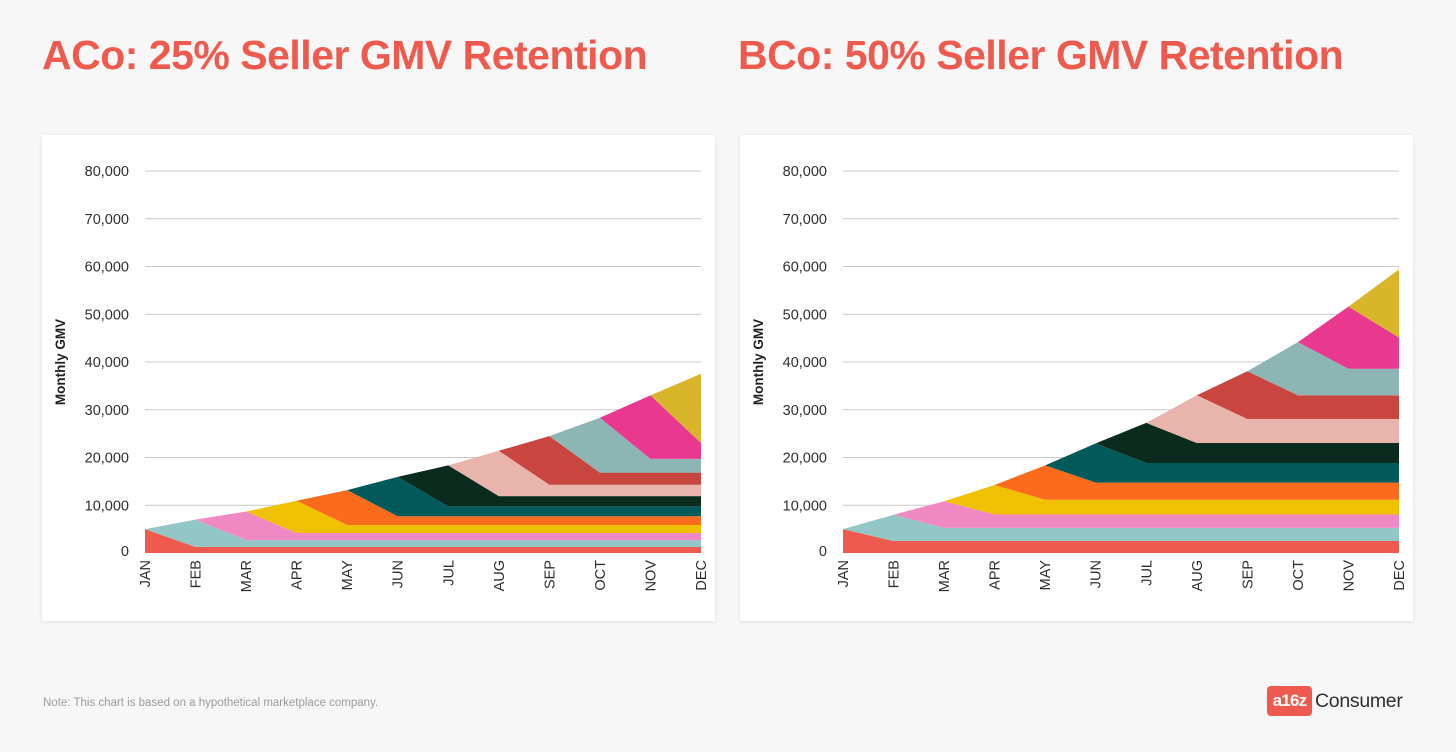 Image resolution: width=1456 pixels, height=752 pixels. I want to click on cohort-area-aug, so click(1272, 419).